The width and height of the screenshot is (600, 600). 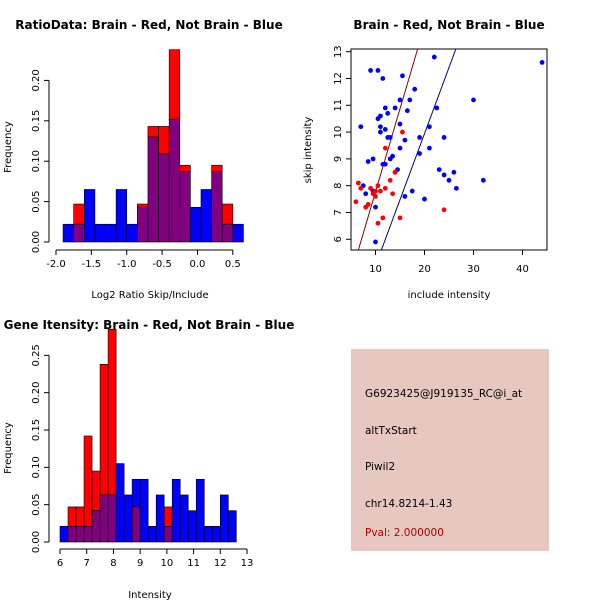 What do you see at coordinates (404, 533) in the screenshot?
I see `pval-text: Pval: 2.000000` at bounding box center [404, 533].